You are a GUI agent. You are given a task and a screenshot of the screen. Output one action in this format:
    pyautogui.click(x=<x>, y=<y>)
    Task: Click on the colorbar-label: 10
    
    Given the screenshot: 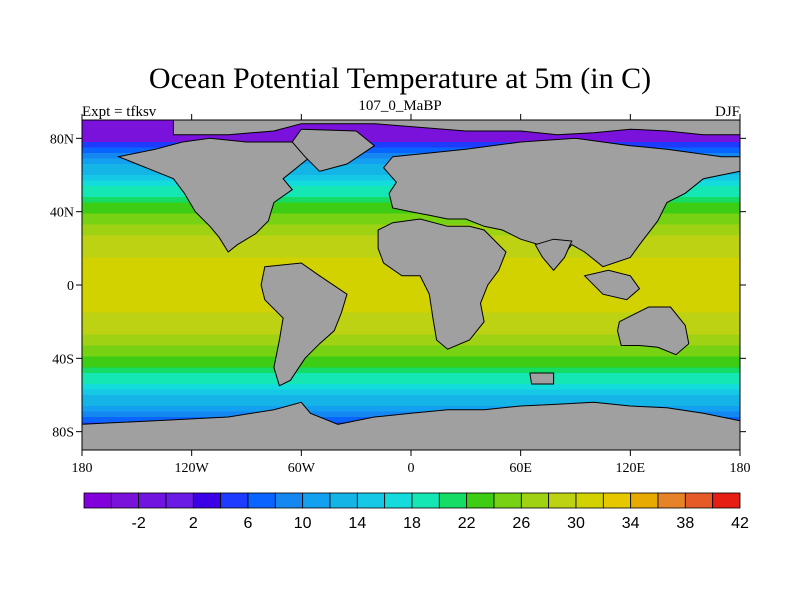 What is the action you would take?
    pyautogui.click(x=303, y=523)
    